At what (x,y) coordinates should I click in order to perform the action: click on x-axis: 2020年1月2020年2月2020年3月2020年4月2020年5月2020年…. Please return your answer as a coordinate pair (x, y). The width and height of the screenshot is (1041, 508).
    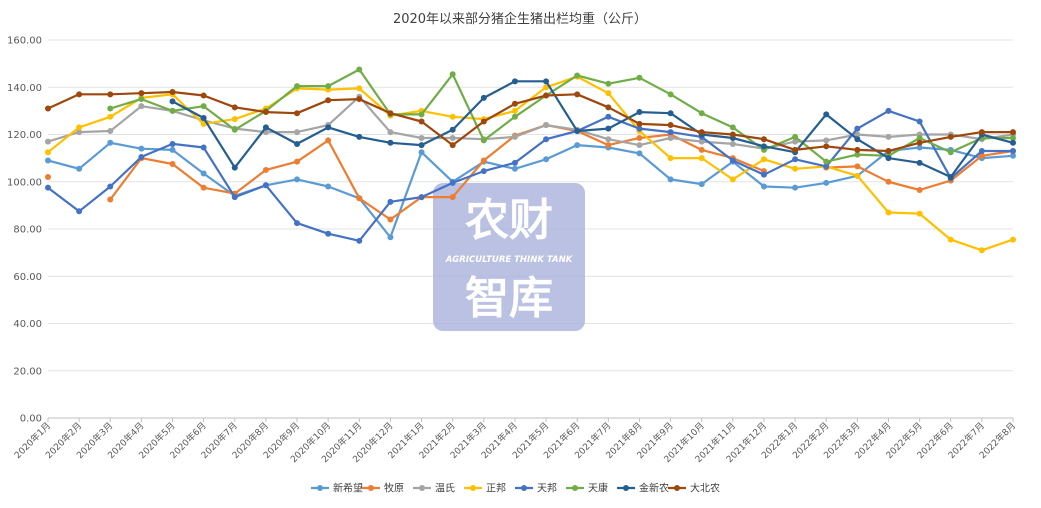
    Looking at the image, I should click on (515, 441).